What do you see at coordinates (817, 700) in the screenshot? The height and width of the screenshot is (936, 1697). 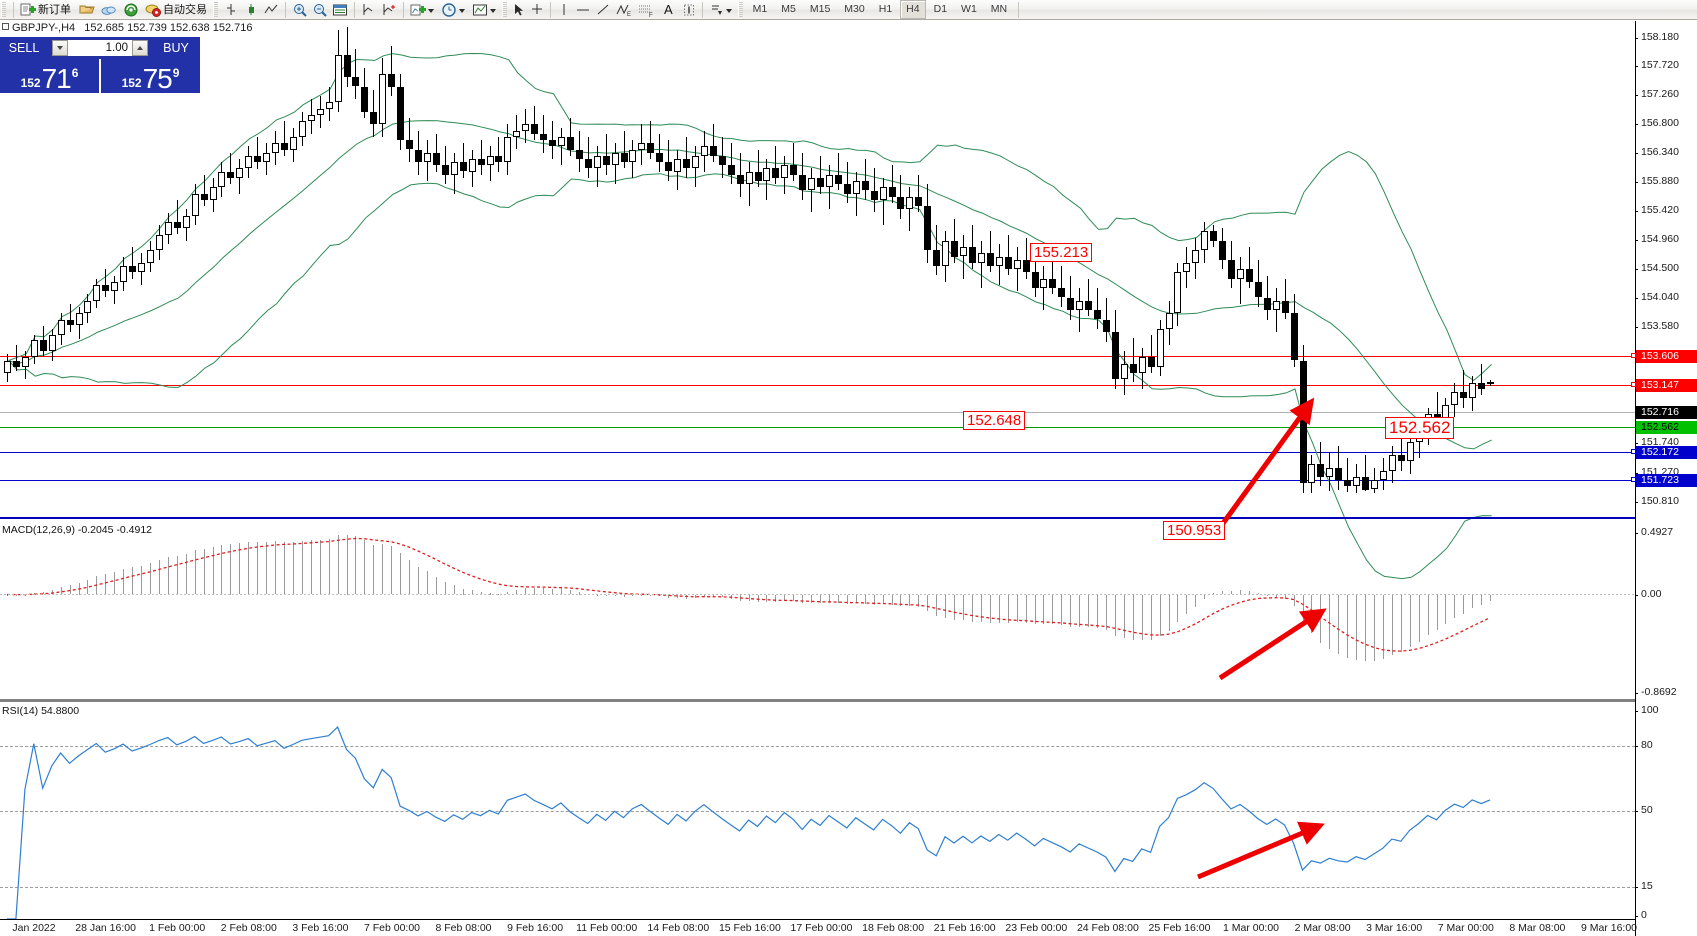 I see `rsi-pane-separator` at bounding box center [817, 700].